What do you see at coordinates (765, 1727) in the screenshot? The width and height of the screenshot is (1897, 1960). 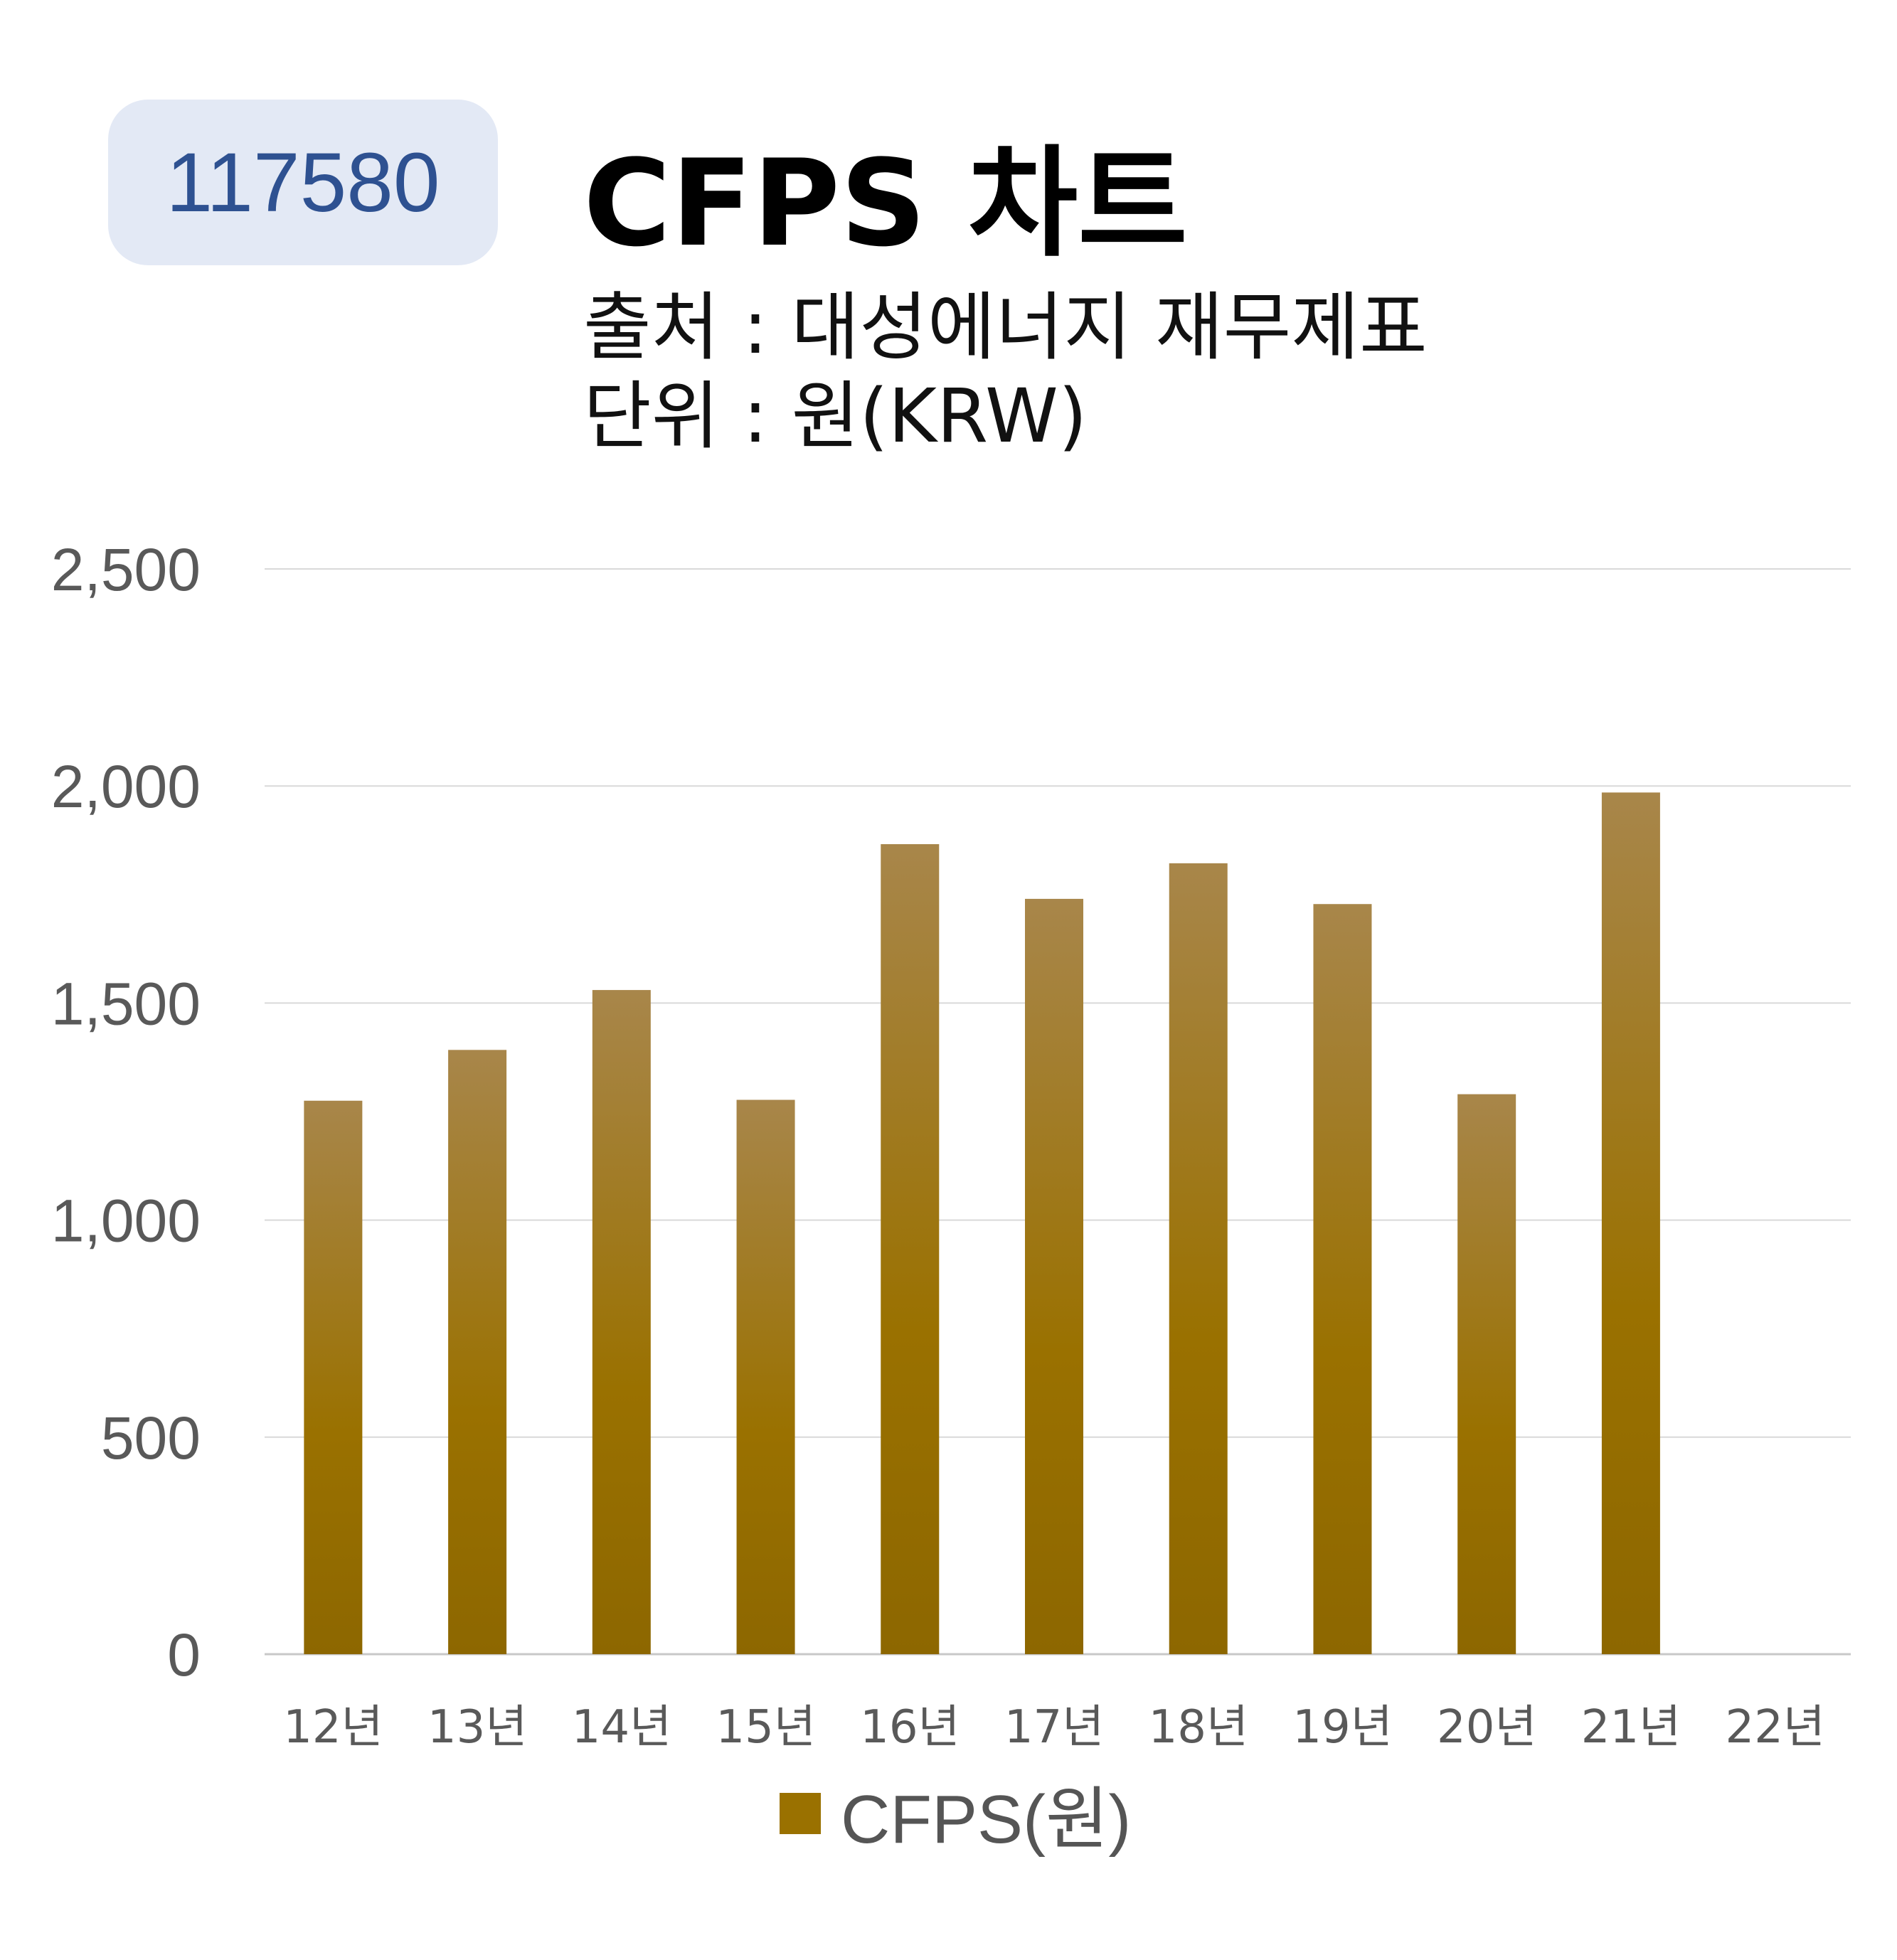 I see `x-tick-label: 15년` at bounding box center [765, 1727].